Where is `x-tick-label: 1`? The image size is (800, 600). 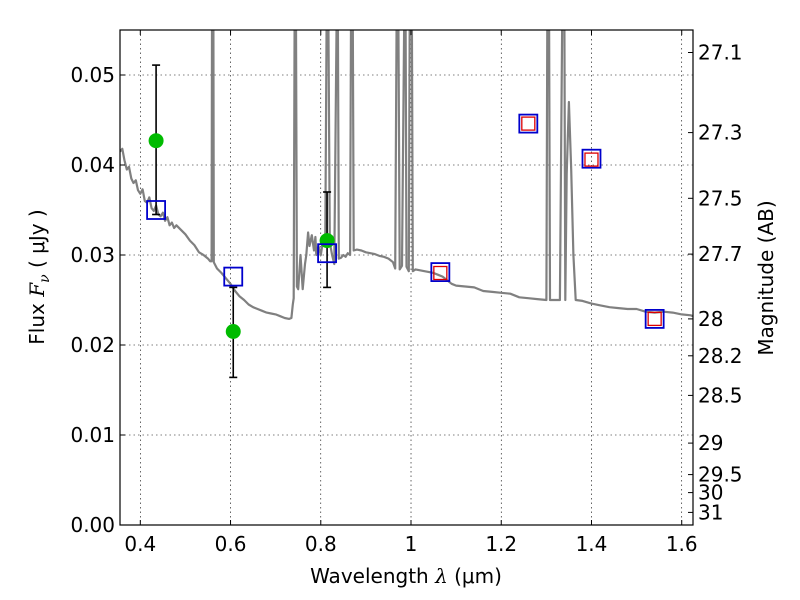
x-tick-label: 1 is located at coordinates (411, 544).